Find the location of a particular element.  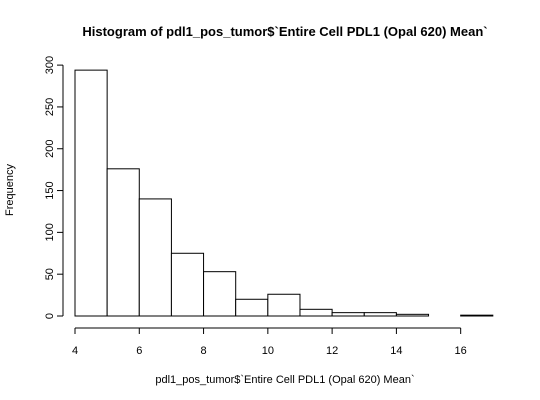

x-tick-label: 12 is located at coordinates (332, 351).